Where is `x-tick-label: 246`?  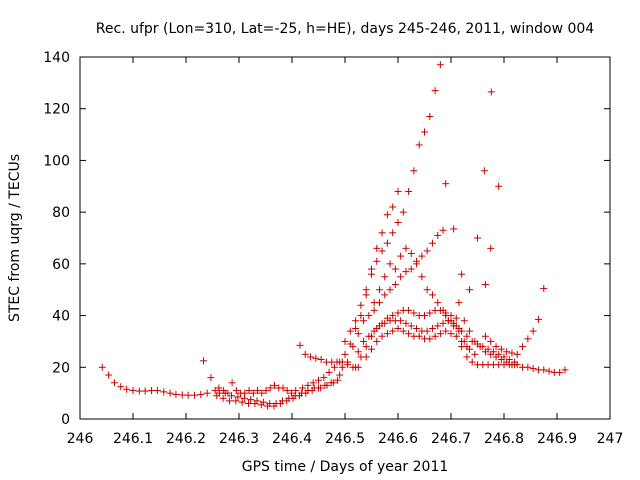 x-tick-label: 246 is located at coordinates (80, 439).